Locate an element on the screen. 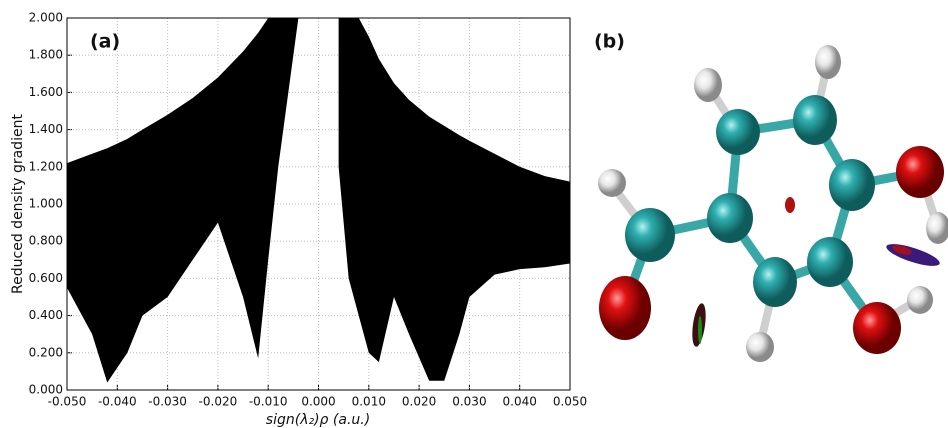 The image size is (948, 428). x-tick-label: -0.050 is located at coordinates (67, 402).